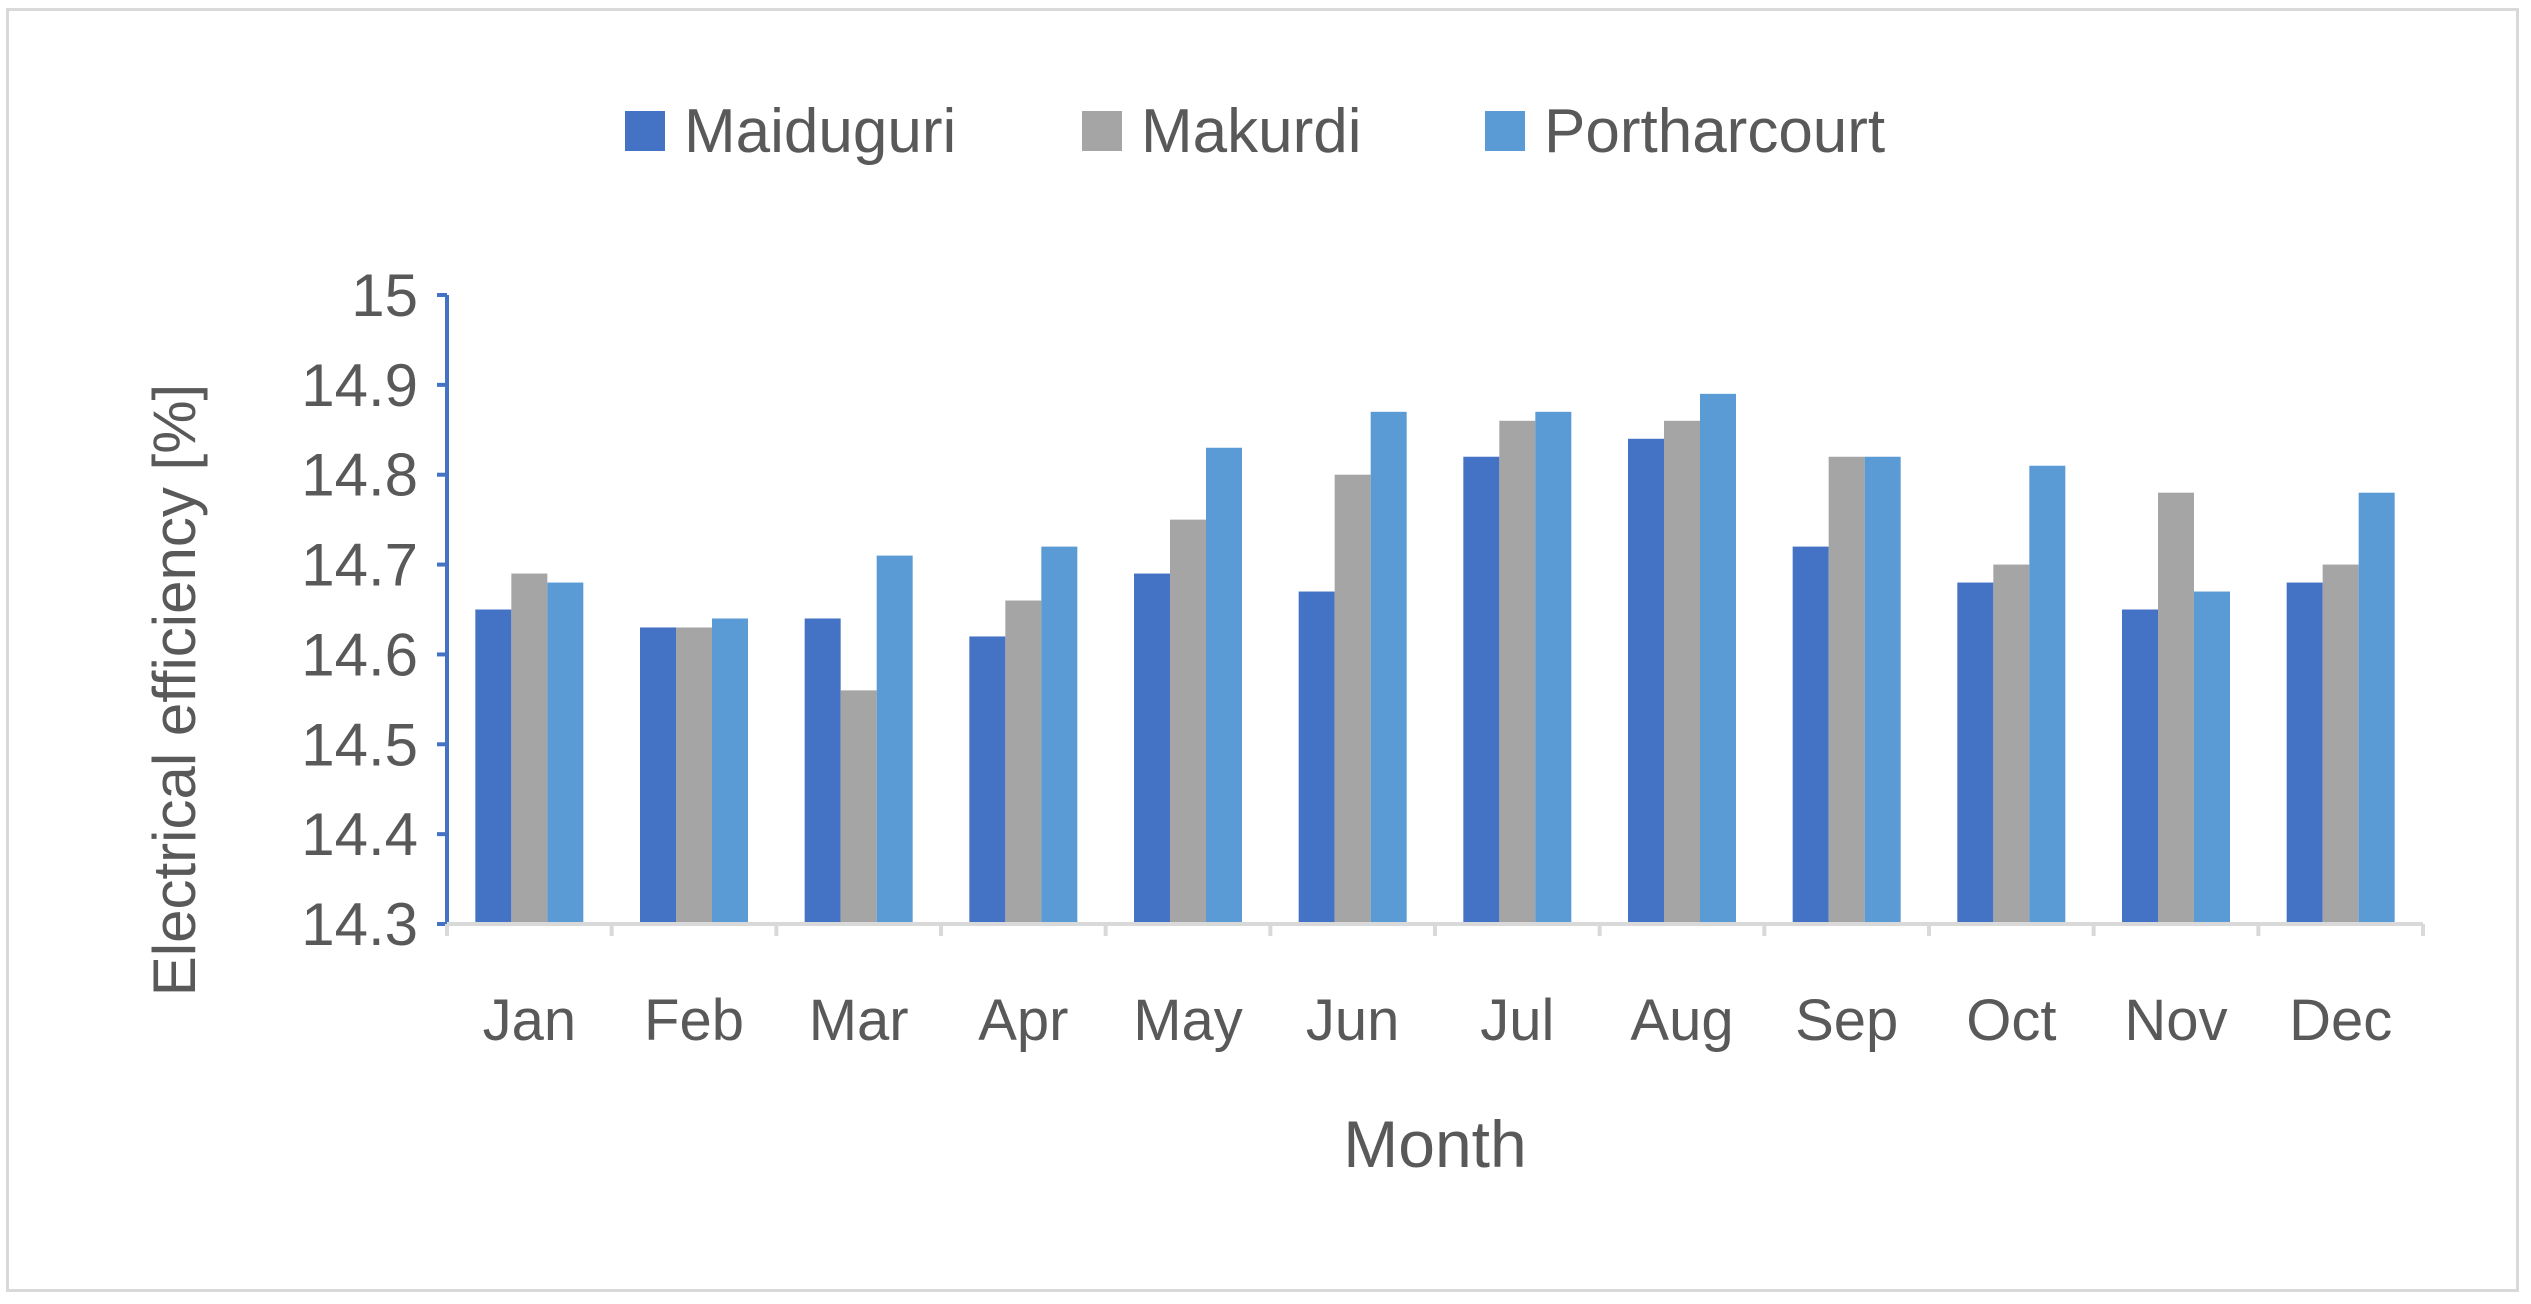  What do you see at coordinates (1714, 131) in the screenshot?
I see `legend-label-portharcourt: Portharcourt` at bounding box center [1714, 131].